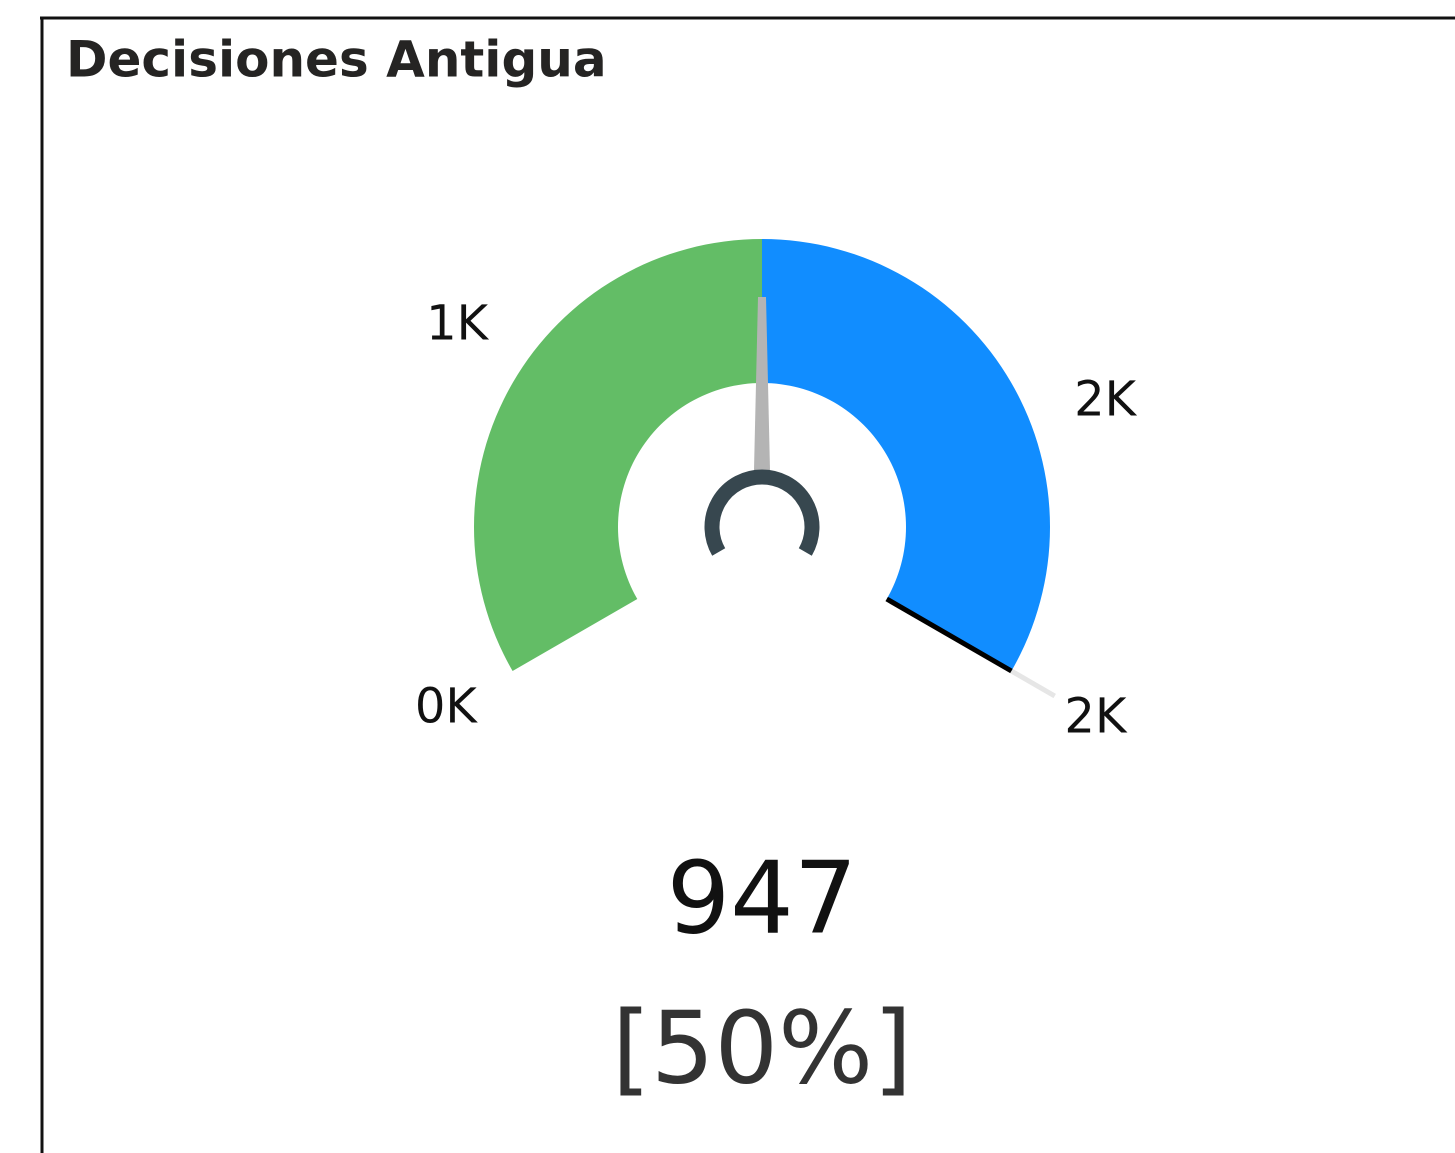 This screenshot has width=1455, height=1153. Describe the element at coordinates (1096, 717) in the screenshot. I see `target-label: 2K` at that location.